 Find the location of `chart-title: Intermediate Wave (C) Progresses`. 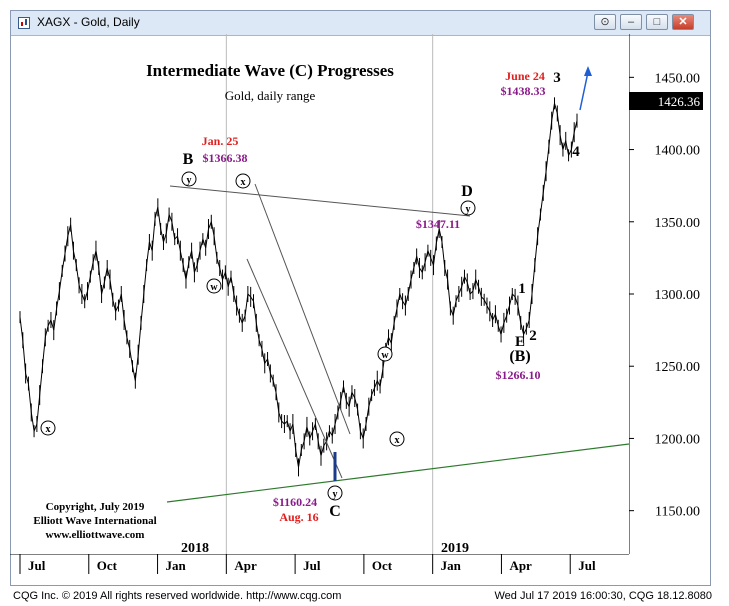

chart-title: Intermediate Wave (C) Progresses is located at coordinates (270, 70).